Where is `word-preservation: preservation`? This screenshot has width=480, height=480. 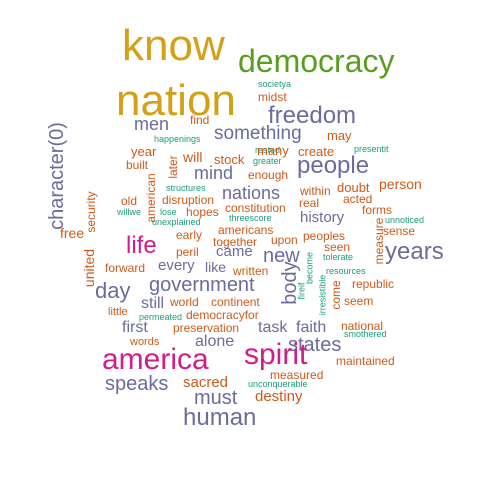 word-preservation: preservation is located at coordinates (206, 328).